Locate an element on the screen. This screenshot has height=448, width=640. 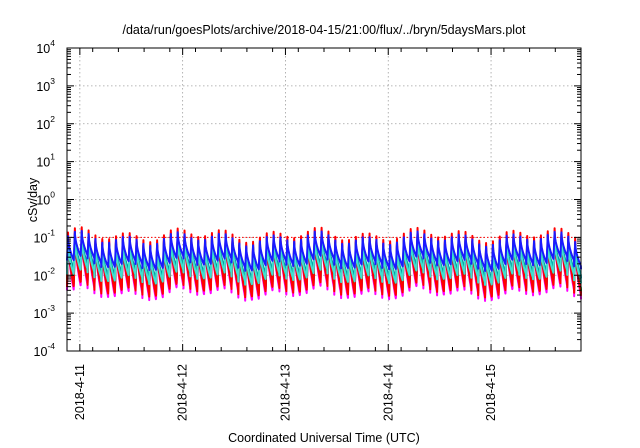
y-tick-exponent: -4 is located at coordinates (51, 346).